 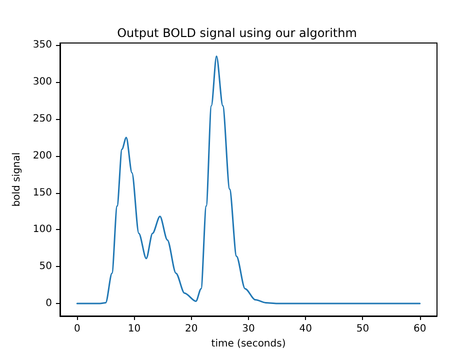 What do you see at coordinates (77, 329) in the screenshot?
I see `x-tick-label: 0` at bounding box center [77, 329].